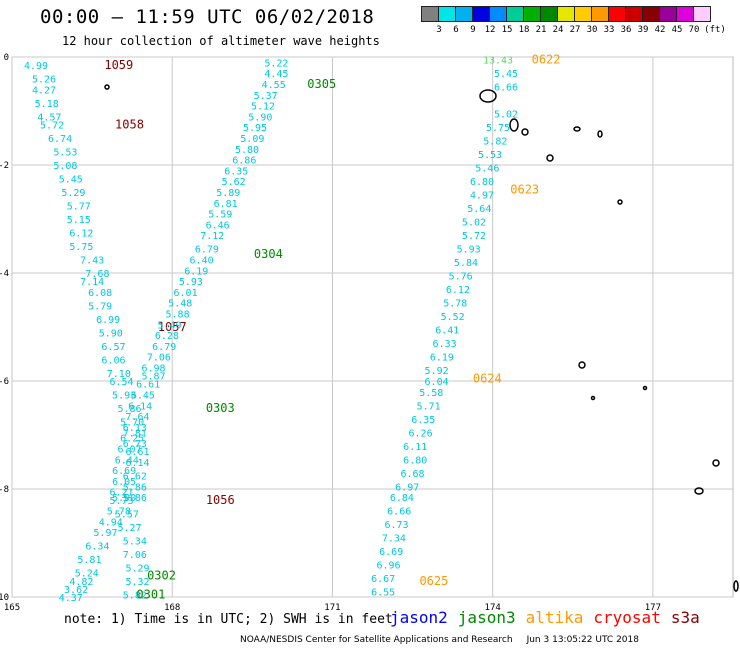  Describe the element at coordinates (419, 617) in the screenshot. I see `satellite-jason2: jason2` at that location.